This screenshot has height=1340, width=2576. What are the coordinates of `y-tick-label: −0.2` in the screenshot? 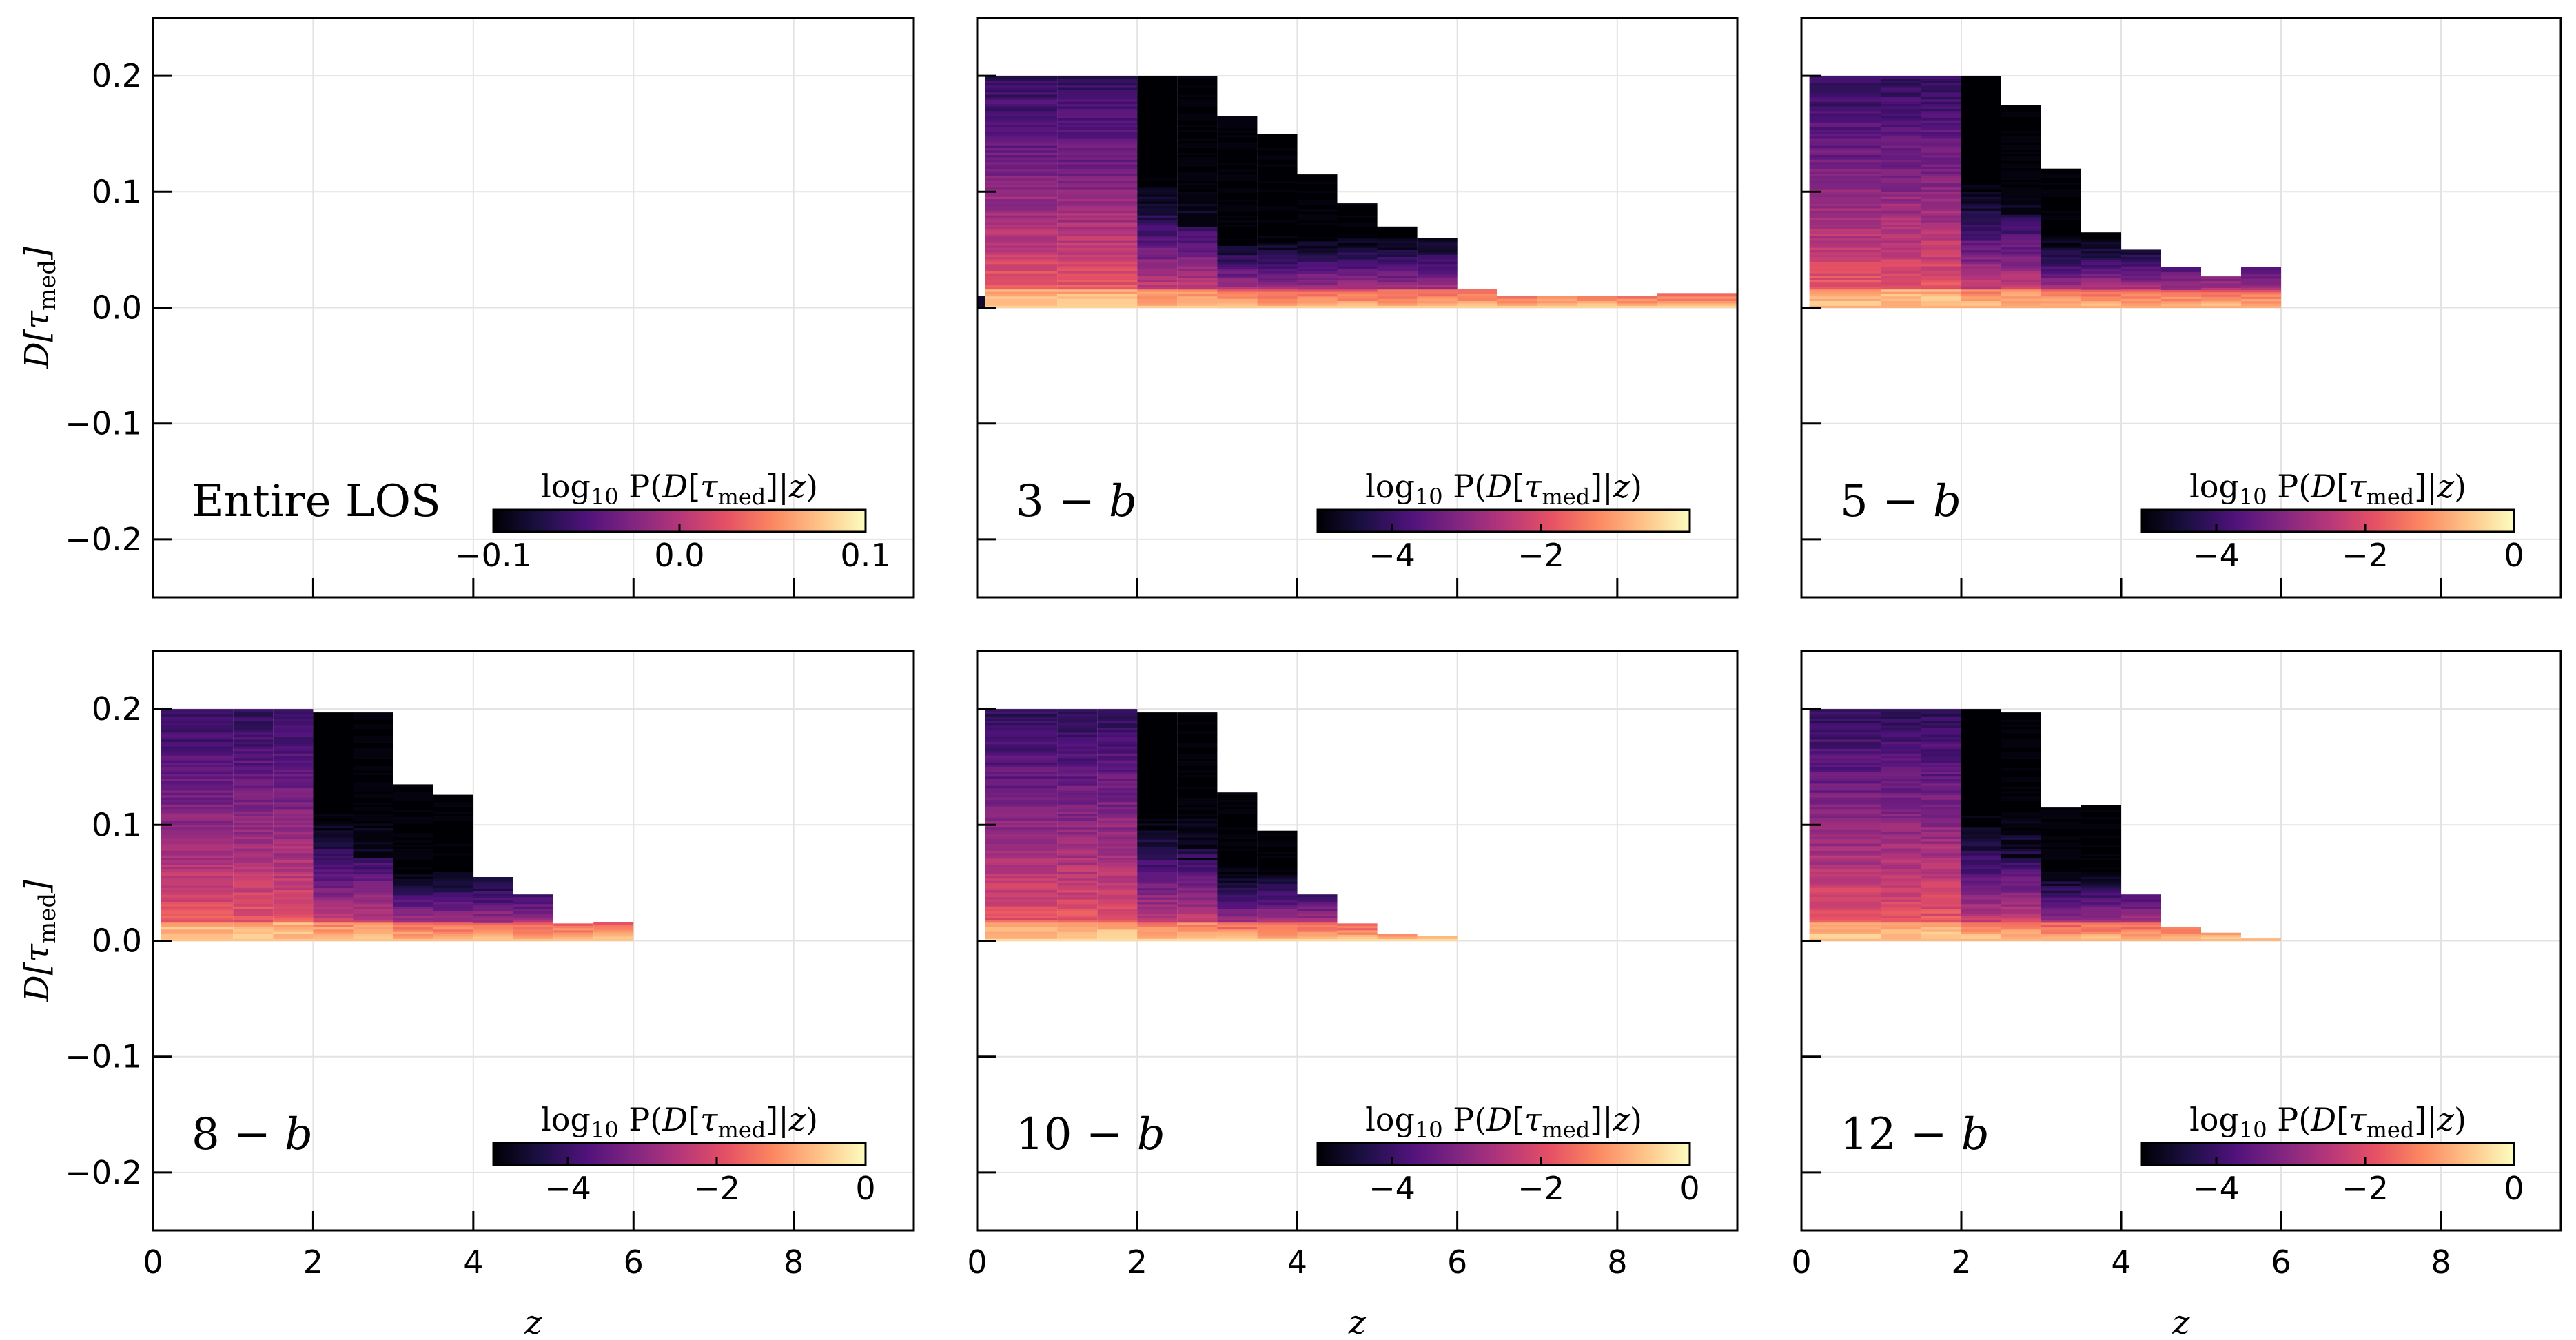 It's located at (103, 539).